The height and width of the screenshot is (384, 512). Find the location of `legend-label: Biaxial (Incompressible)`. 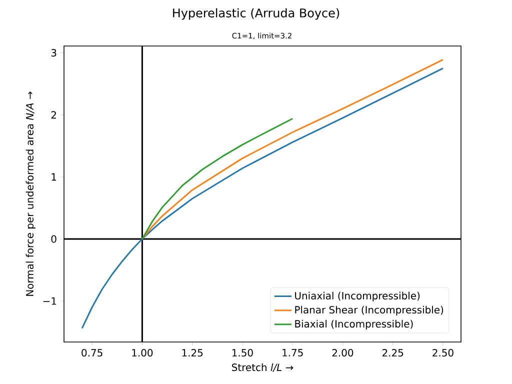

legend-label: Biaxial (Incompressible) is located at coordinates (354, 325).